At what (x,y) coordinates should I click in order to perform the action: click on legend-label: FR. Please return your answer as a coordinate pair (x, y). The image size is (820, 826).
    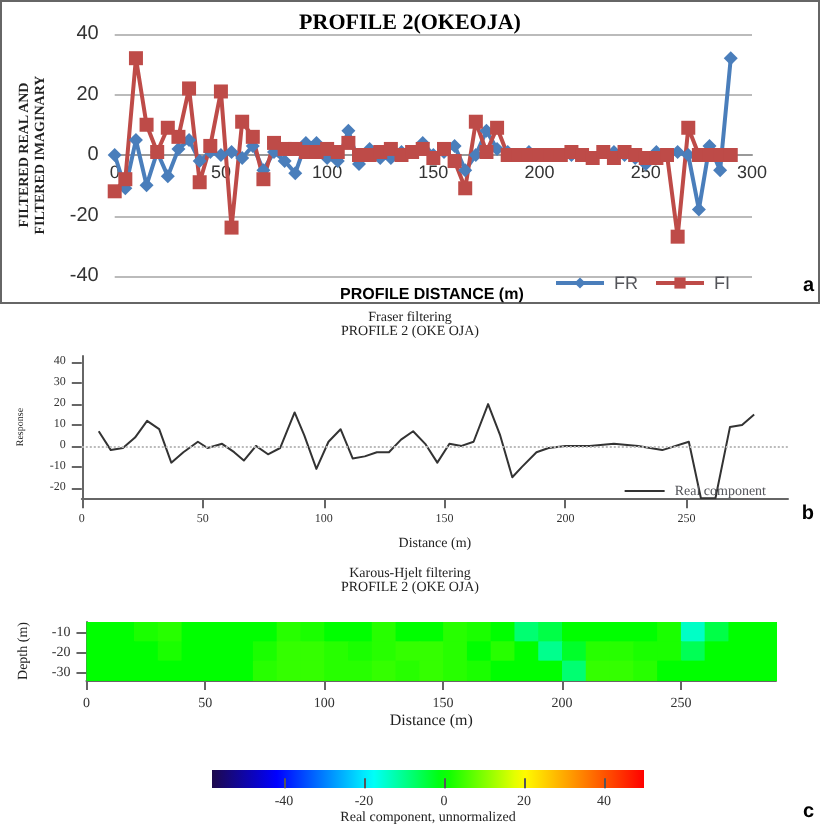
    Looking at the image, I should click on (626, 283).